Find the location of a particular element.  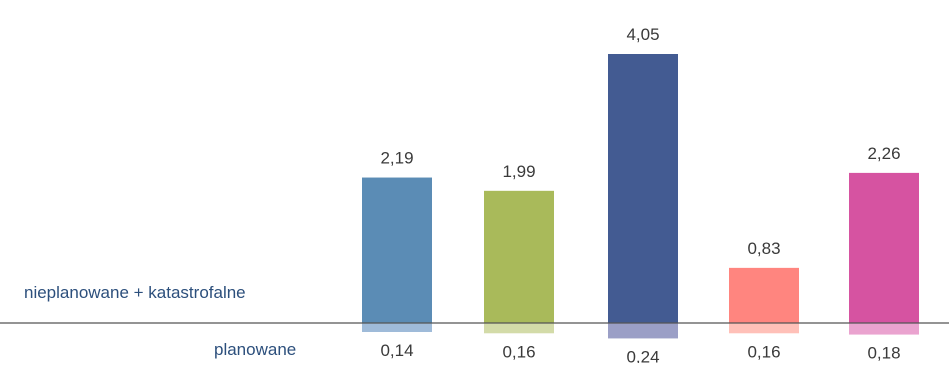

value-label-unplanned-1: 1,99 is located at coordinates (518, 171).